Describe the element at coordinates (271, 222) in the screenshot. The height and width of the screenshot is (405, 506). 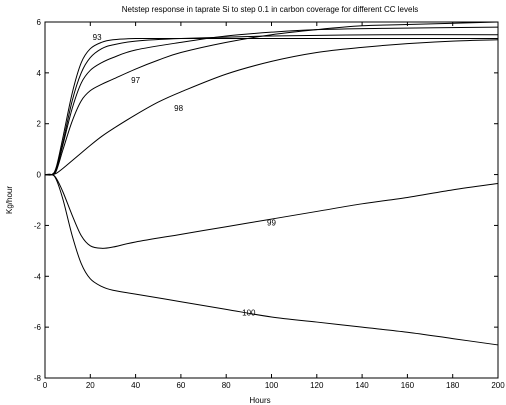
I see `series-label-99: 99` at that location.